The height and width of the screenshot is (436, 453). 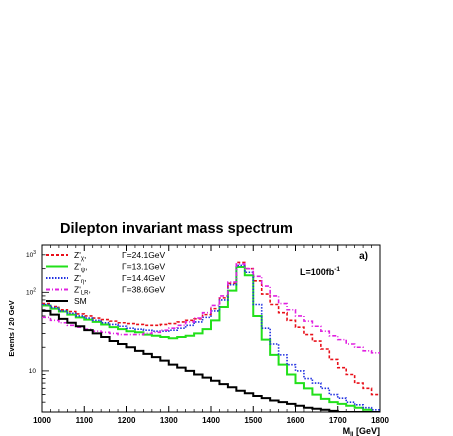 I want to click on y-tick-label: 10, so click(x=33, y=371).